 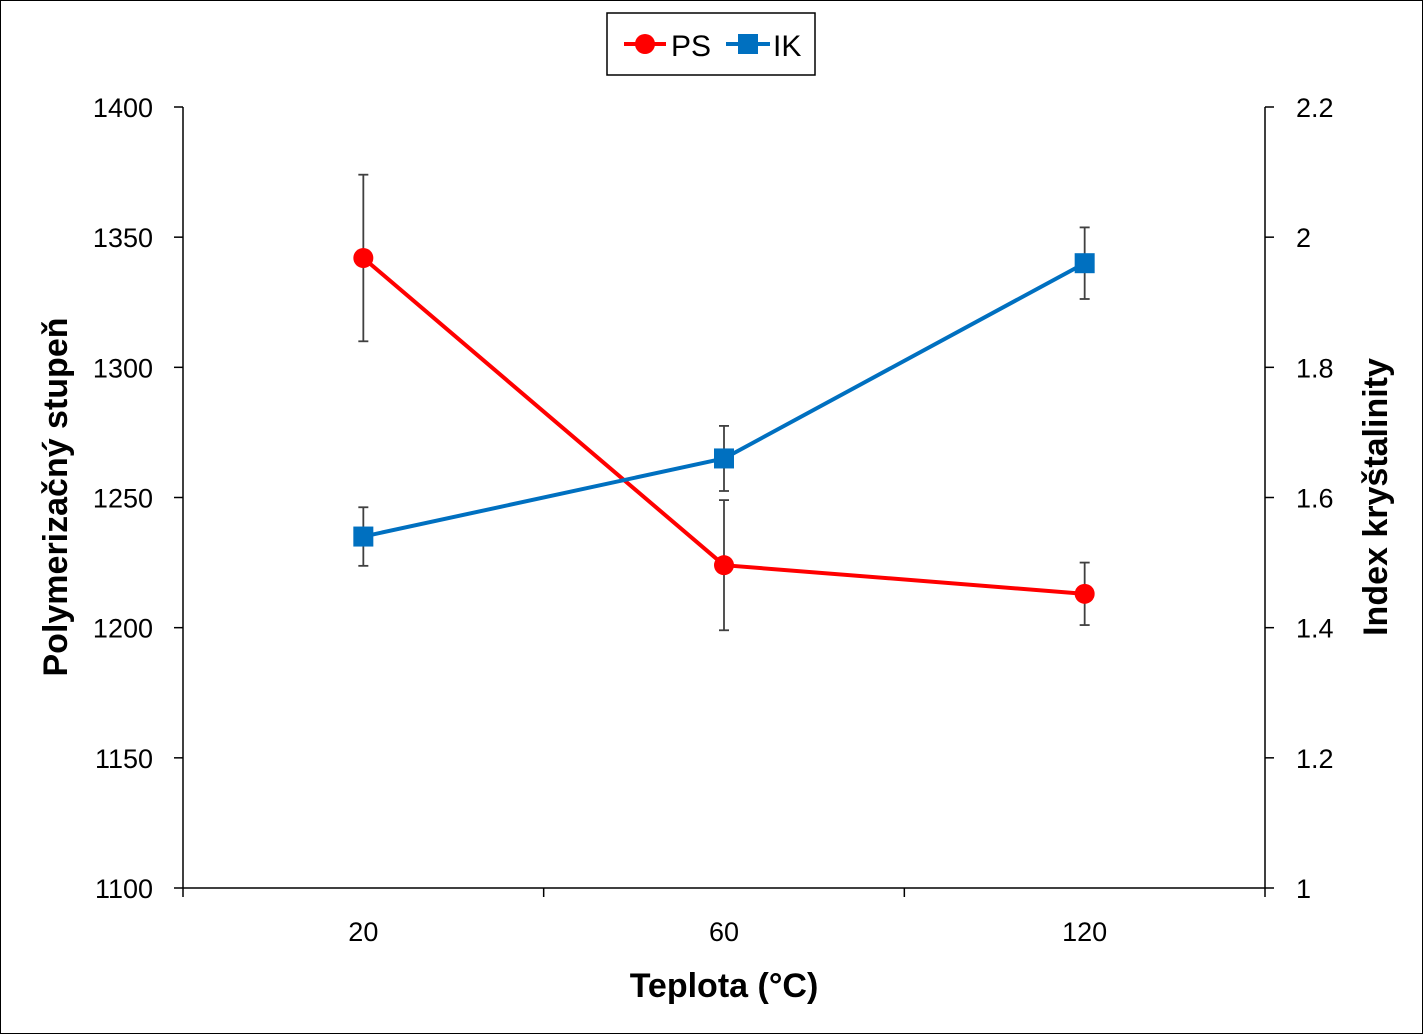 I want to click on x-axis-title: Teplota (°C), so click(x=724, y=986).